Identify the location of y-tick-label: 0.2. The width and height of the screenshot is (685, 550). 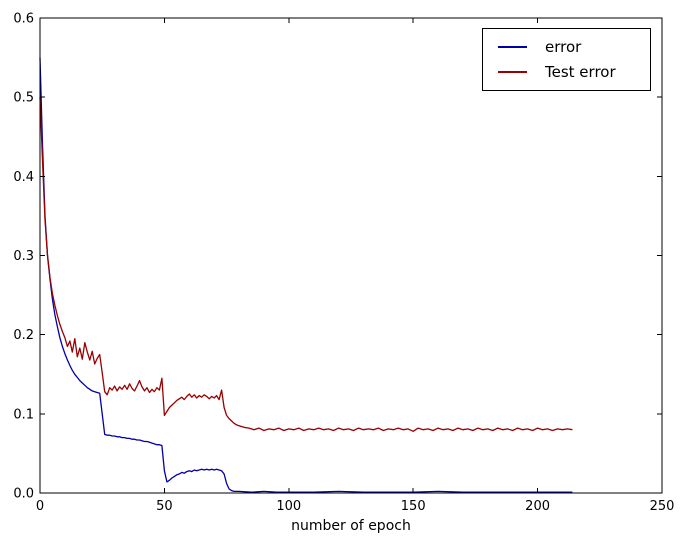
(23, 335).